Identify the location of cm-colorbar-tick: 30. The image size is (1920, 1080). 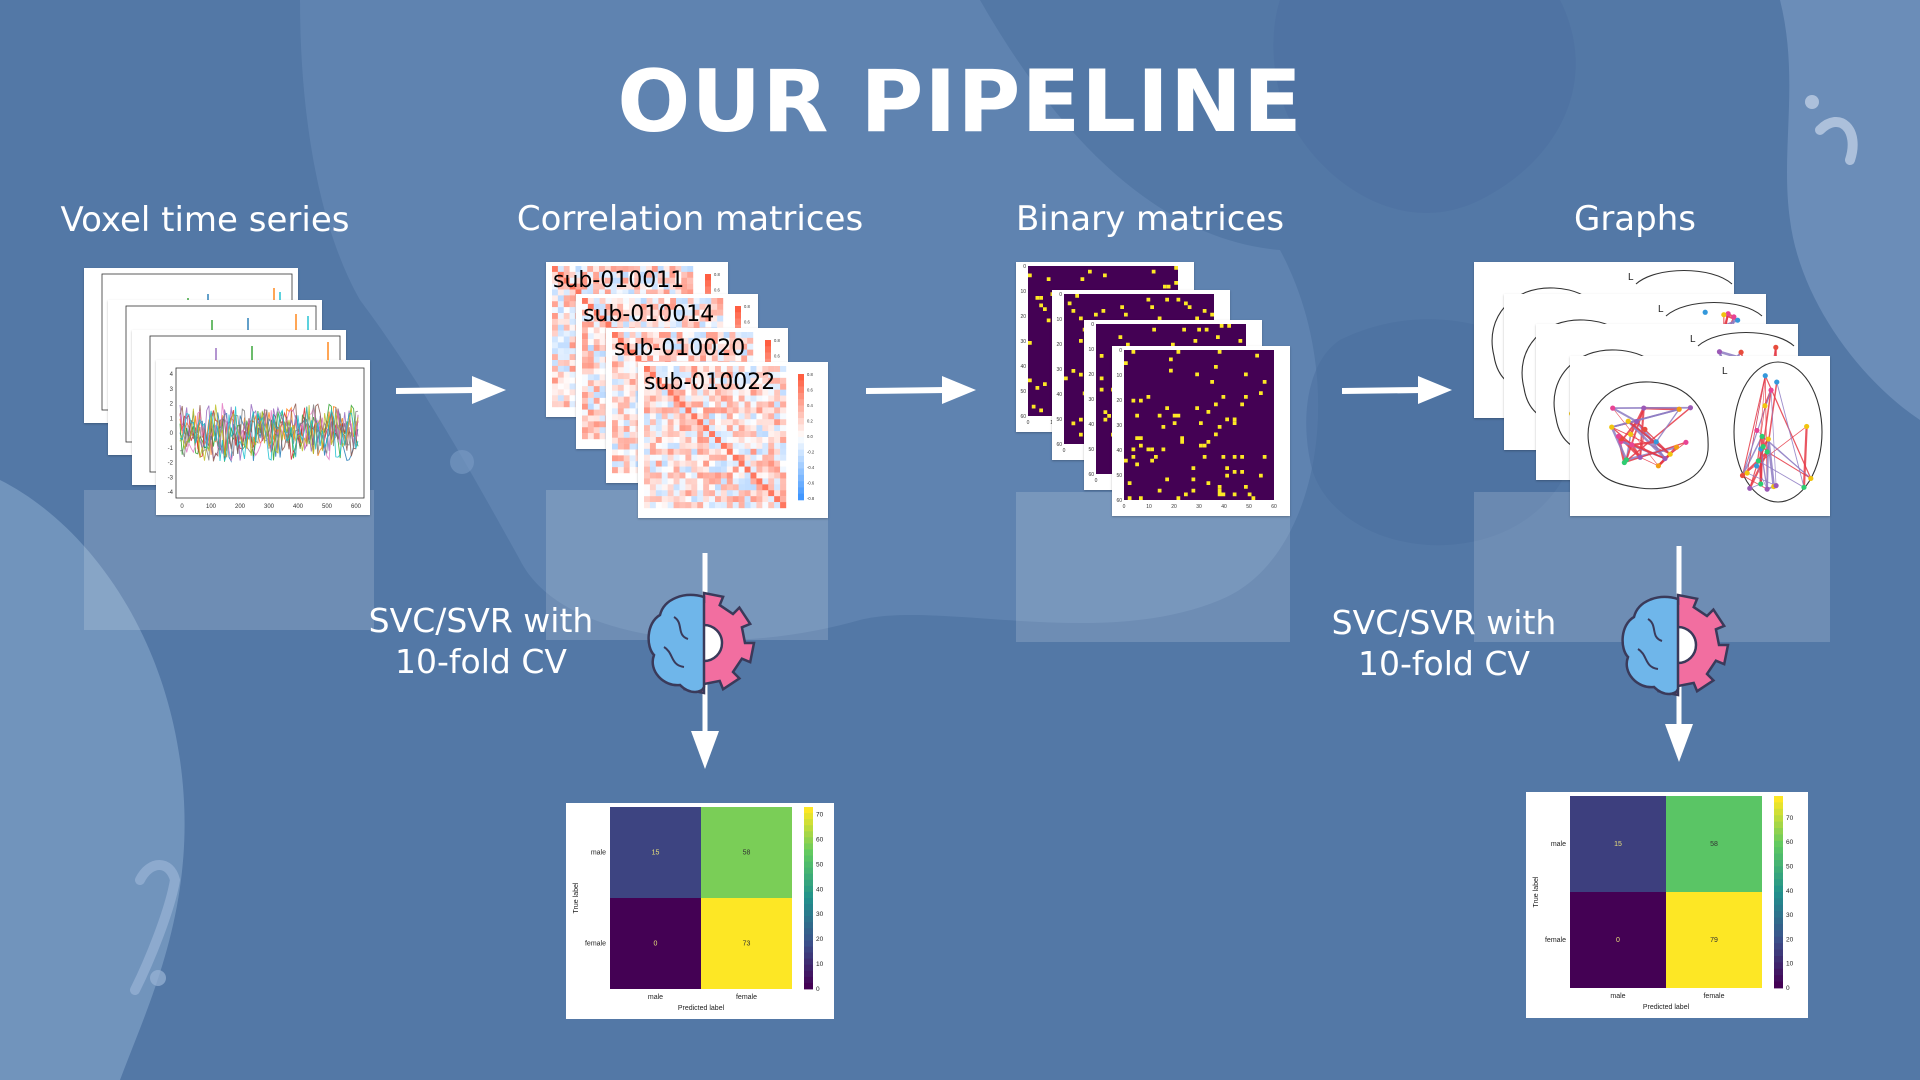
(820, 914).